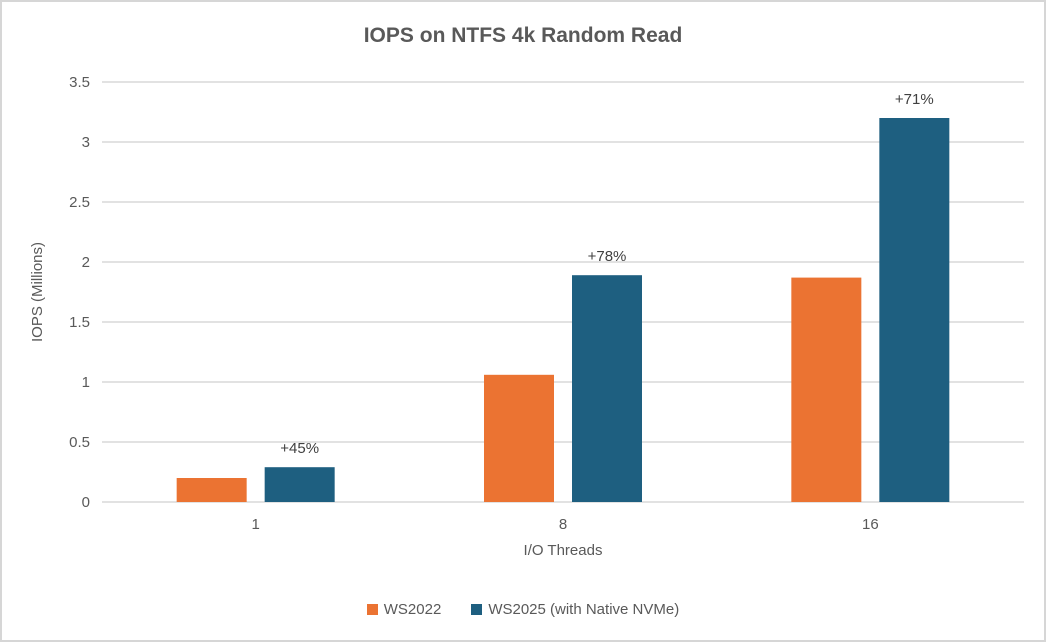 This screenshot has width=1046, height=642. What do you see at coordinates (563, 550) in the screenshot?
I see `x-axis-title: I/O Threads` at bounding box center [563, 550].